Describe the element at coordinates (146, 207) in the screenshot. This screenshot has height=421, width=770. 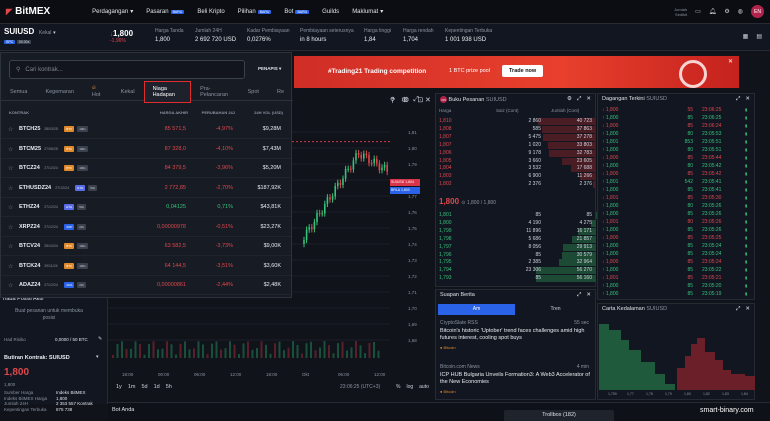
I see `contract-row: ☆ ETHZ24 27/12/24 ETH 50x 0,04125 0,71% $43,81K` at that location.